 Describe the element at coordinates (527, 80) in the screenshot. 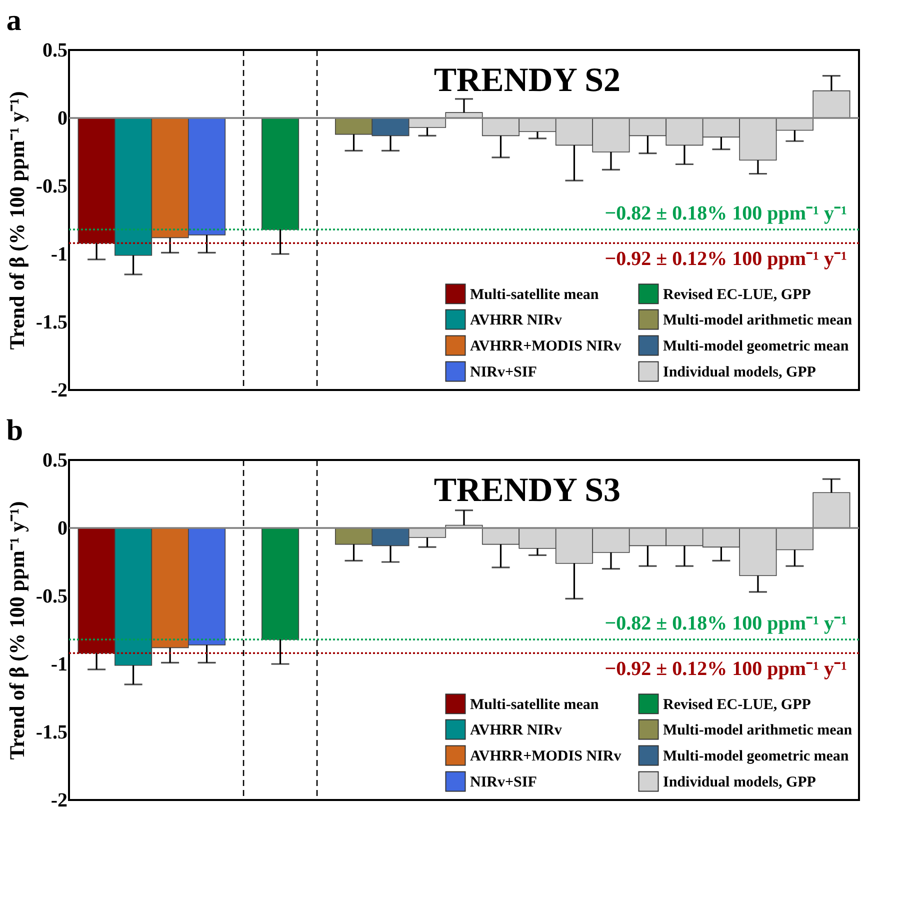

I see `chart-title: TRENDY S2` at that location.